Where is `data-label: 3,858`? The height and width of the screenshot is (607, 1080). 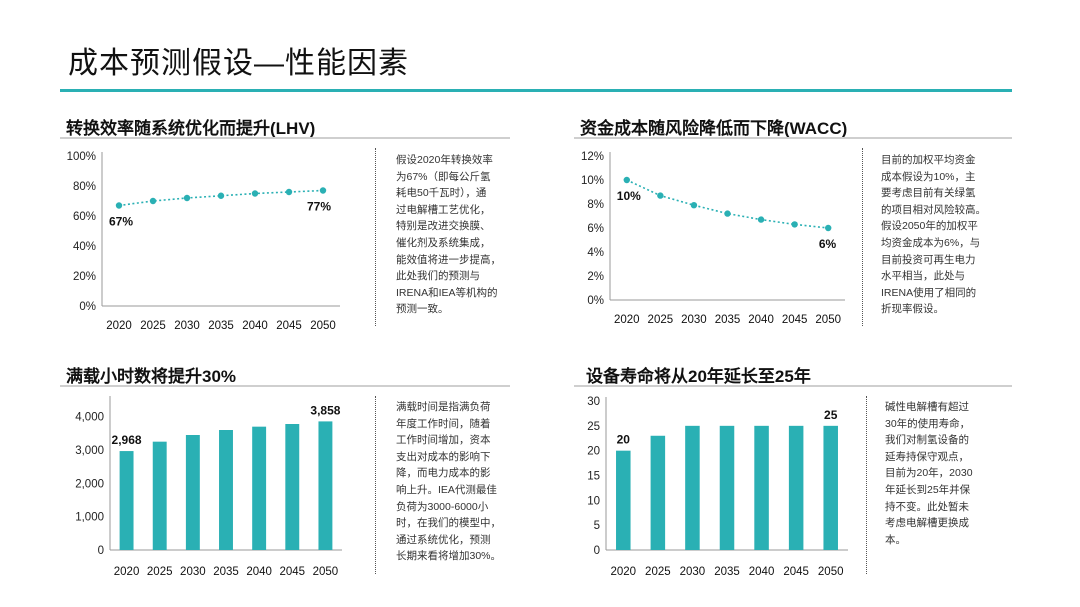 data-label: 3,858 is located at coordinates (325, 410).